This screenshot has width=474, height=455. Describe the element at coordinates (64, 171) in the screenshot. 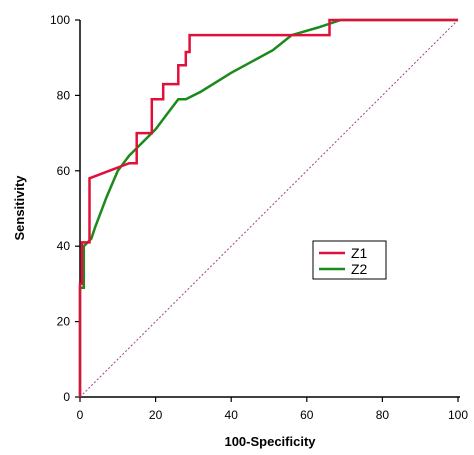

I see `y-tick-label: 60` at that location.